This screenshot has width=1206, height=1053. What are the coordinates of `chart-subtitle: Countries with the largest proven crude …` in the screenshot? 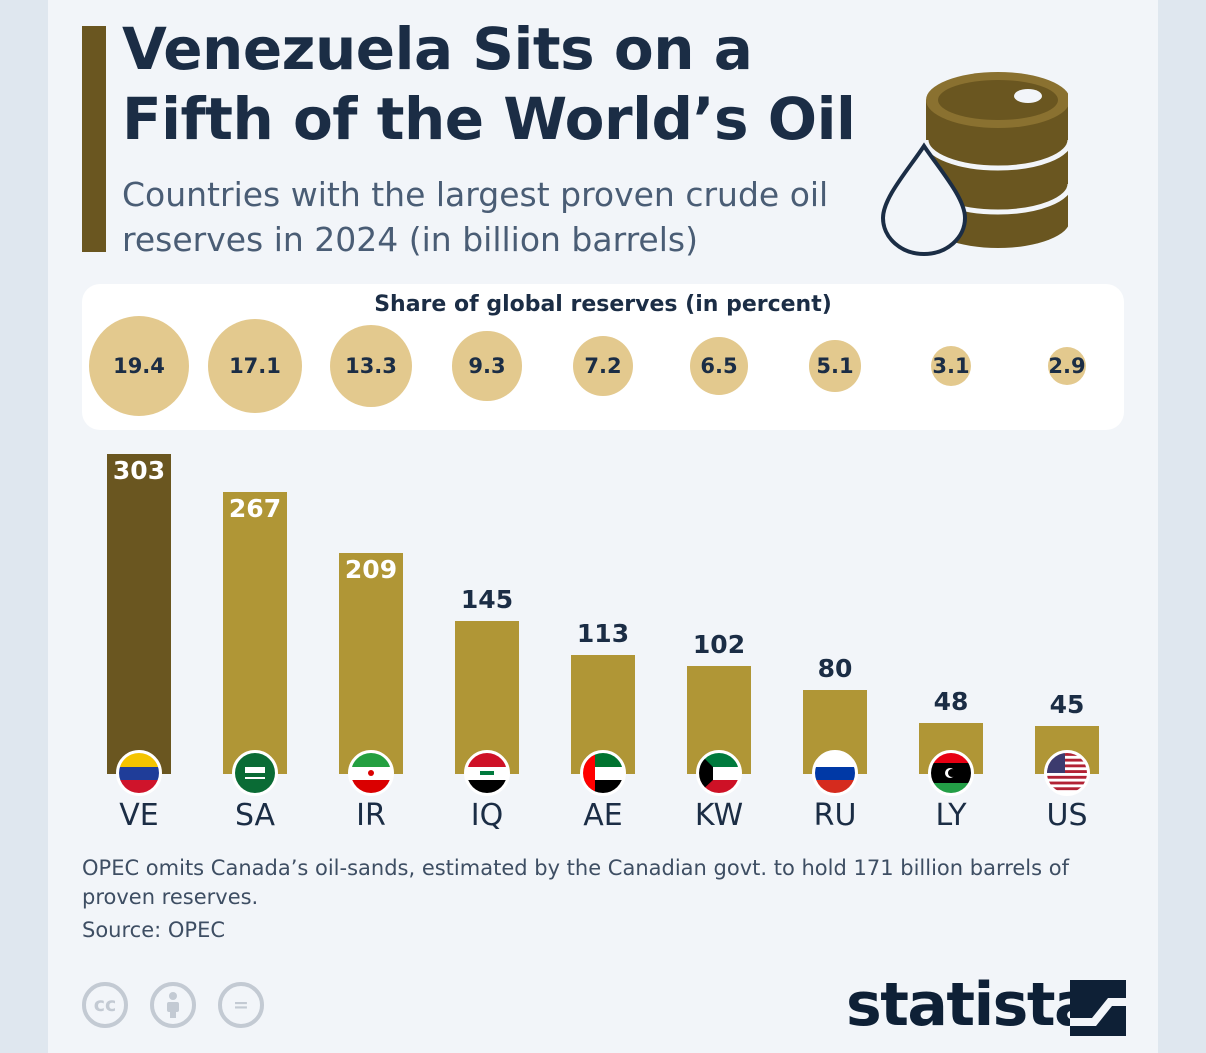 It's located at (475, 217).